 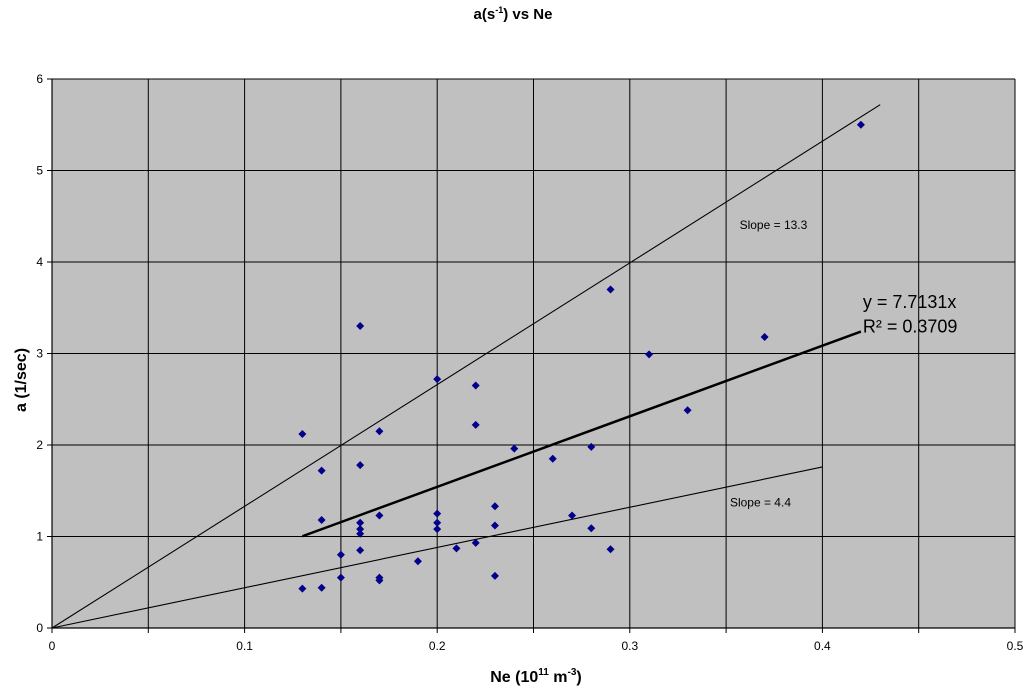 I want to click on x-axis-label-main: Ne (10, so click(x=514, y=677).